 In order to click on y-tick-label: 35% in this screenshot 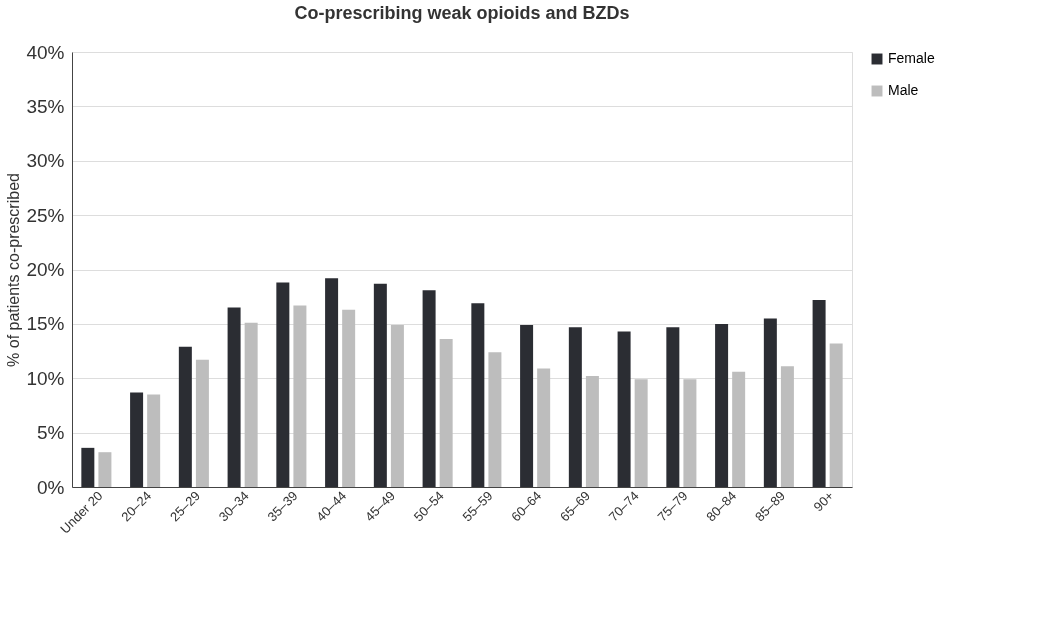, I will do `click(45, 106)`.